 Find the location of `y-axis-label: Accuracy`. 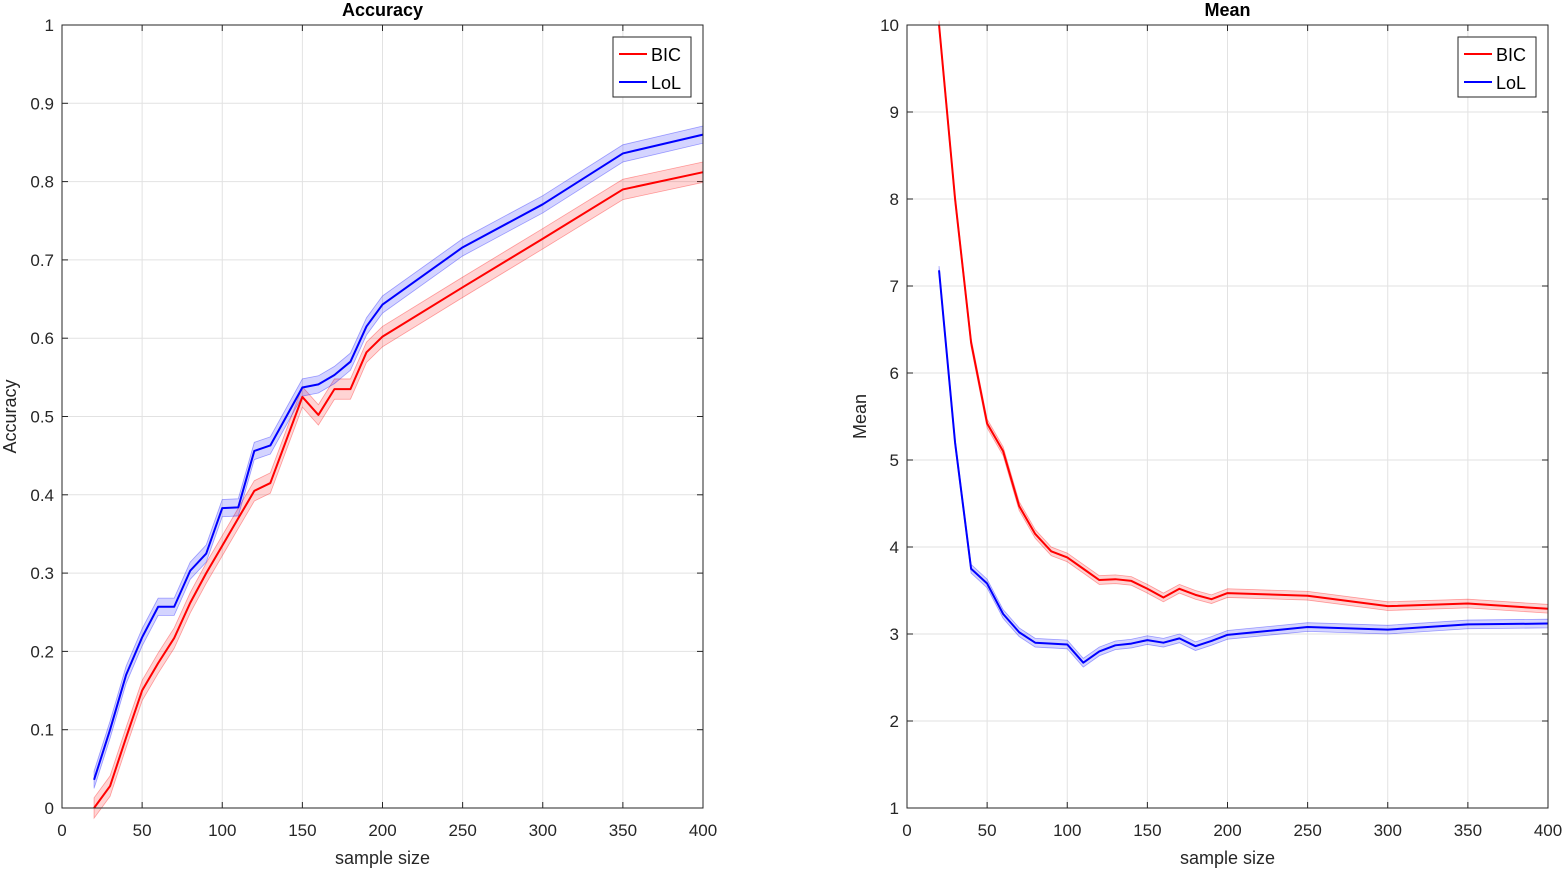

y-axis-label: Accuracy is located at coordinates (10, 416).